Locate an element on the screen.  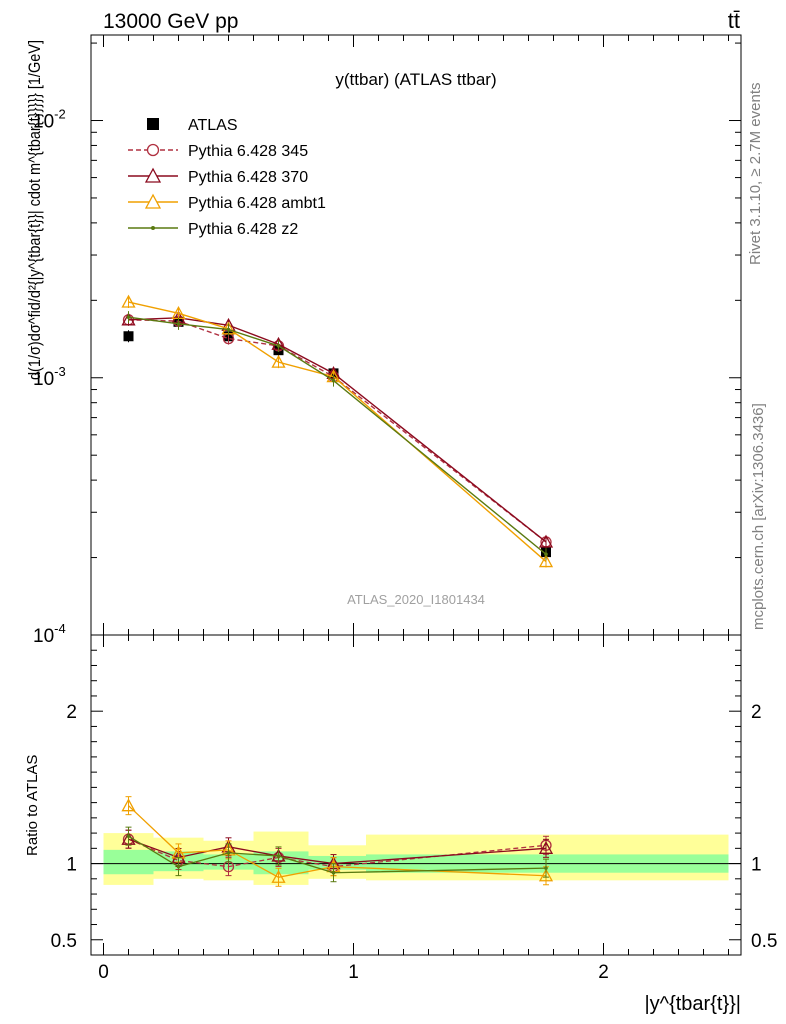
header-left: 13000 GeV pp is located at coordinates (170, 21).